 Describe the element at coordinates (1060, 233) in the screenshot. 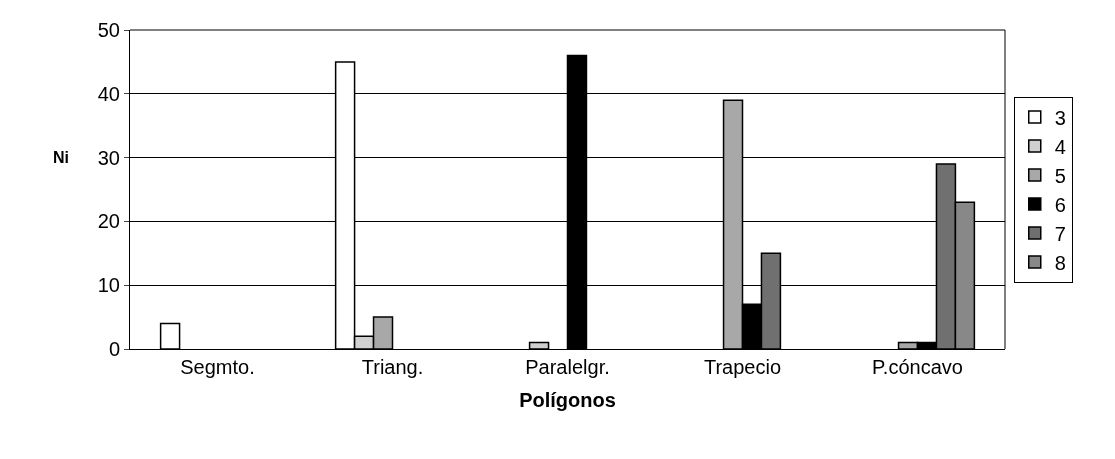

I see `legend-label: 7` at that location.